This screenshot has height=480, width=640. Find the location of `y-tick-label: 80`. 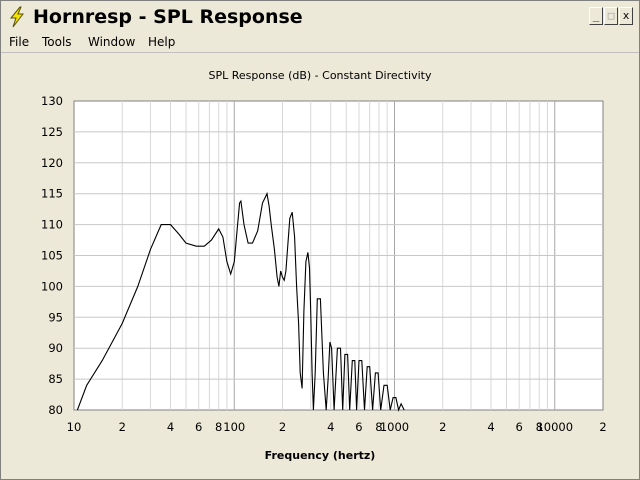

y-tick-label: 80 is located at coordinates (55, 410).